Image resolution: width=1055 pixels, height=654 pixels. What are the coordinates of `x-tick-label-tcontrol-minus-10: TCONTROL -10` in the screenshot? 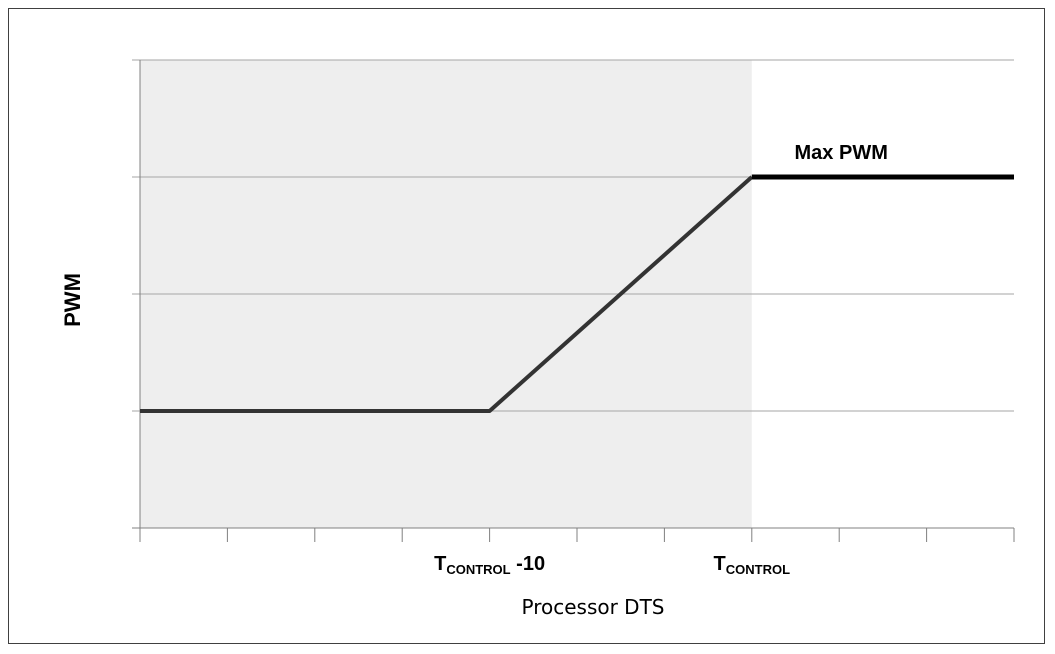 It's located at (489, 565).